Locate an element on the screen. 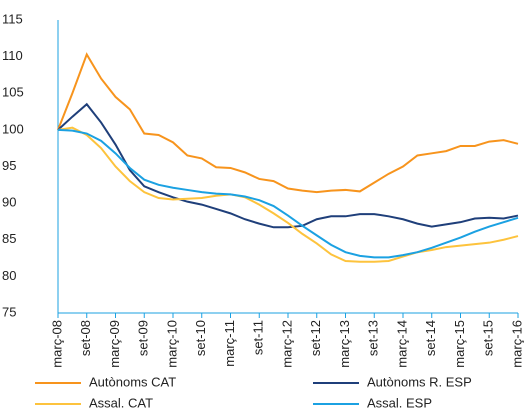  x-tick-label: març-13 is located at coordinates (344, 344).